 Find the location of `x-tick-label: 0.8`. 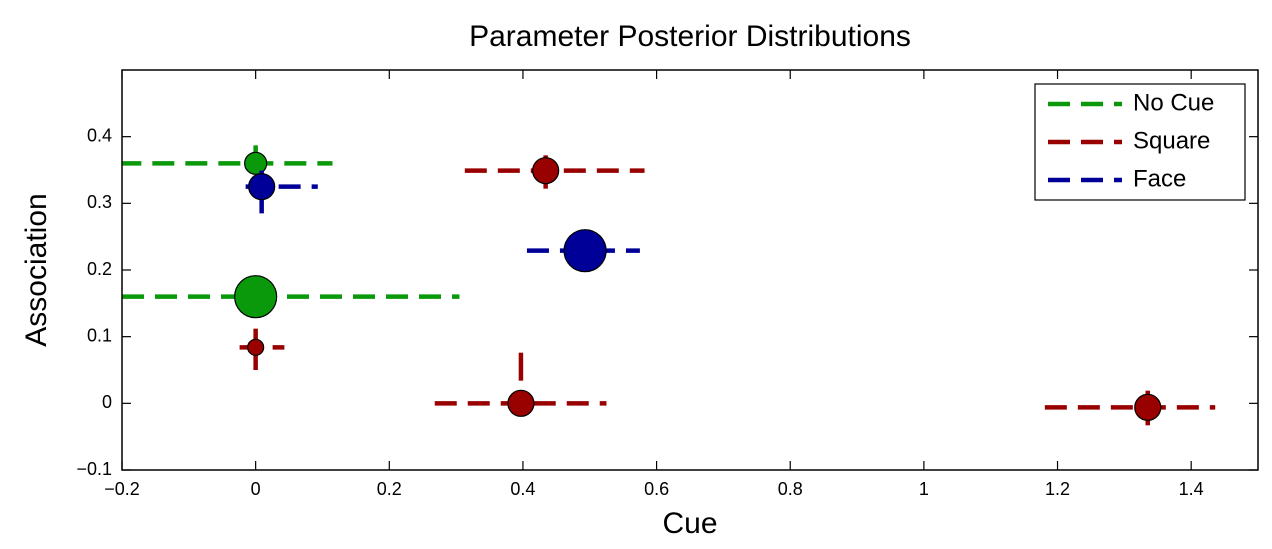

x-tick-label: 0.8 is located at coordinates (790, 489).